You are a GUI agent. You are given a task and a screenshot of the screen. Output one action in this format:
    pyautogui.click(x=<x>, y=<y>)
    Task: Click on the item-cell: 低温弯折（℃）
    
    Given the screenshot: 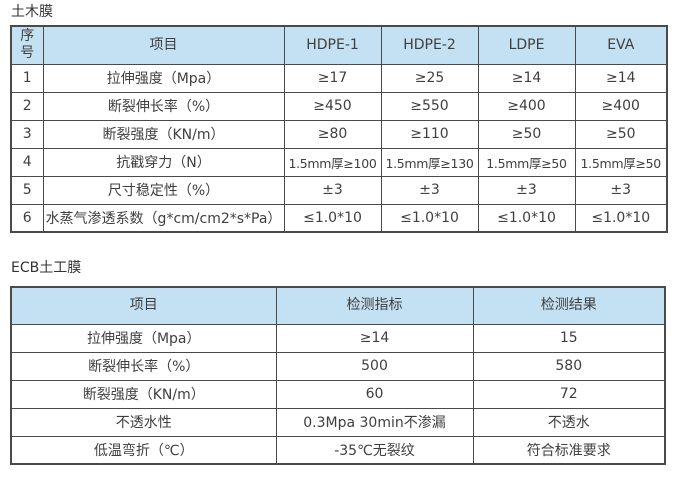 What is the action you would take?
    pyautogui.click(x=143, y=450)
    